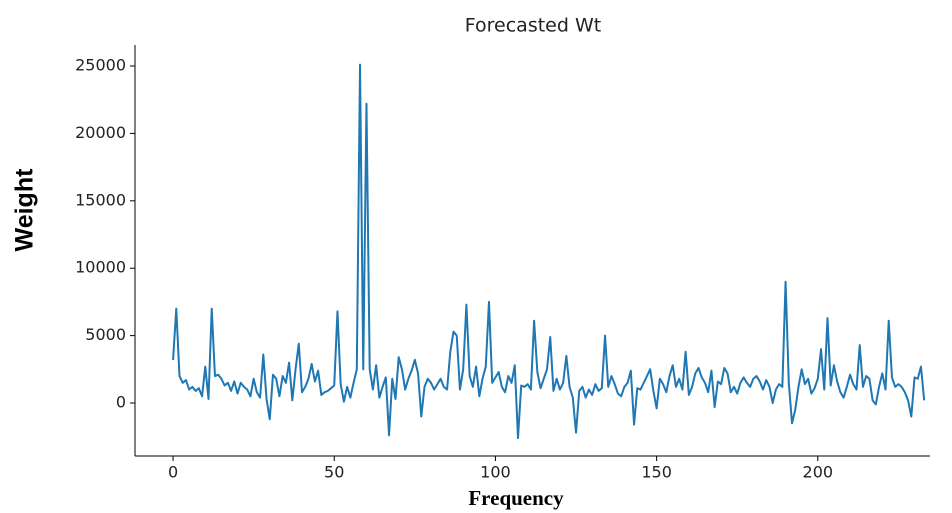 The height and width of the screenshot is (513, 952). What do you see at coordinates (100, 132) in the screenshot?
I see `y-tick-label: 20000` at bounding box center [100, 132].